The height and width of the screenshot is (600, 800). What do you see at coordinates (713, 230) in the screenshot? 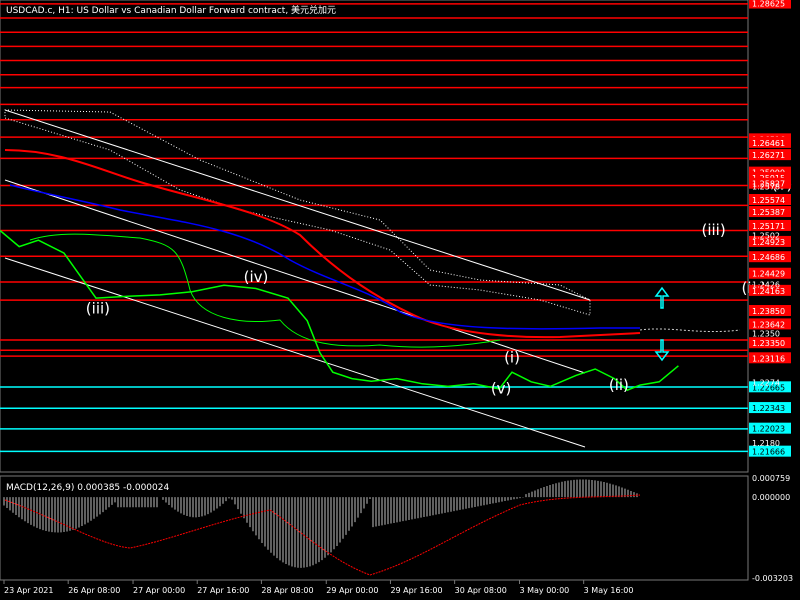
I see `wave-label-5: (iii)` at bounding box center [713, 230].